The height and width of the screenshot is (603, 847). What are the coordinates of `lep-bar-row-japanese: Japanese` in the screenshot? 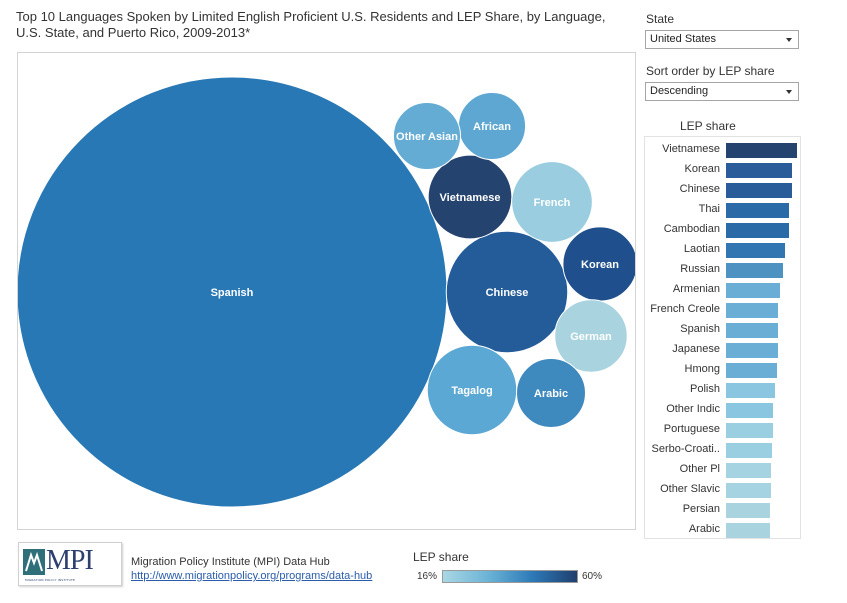 It's located at (722, 350).